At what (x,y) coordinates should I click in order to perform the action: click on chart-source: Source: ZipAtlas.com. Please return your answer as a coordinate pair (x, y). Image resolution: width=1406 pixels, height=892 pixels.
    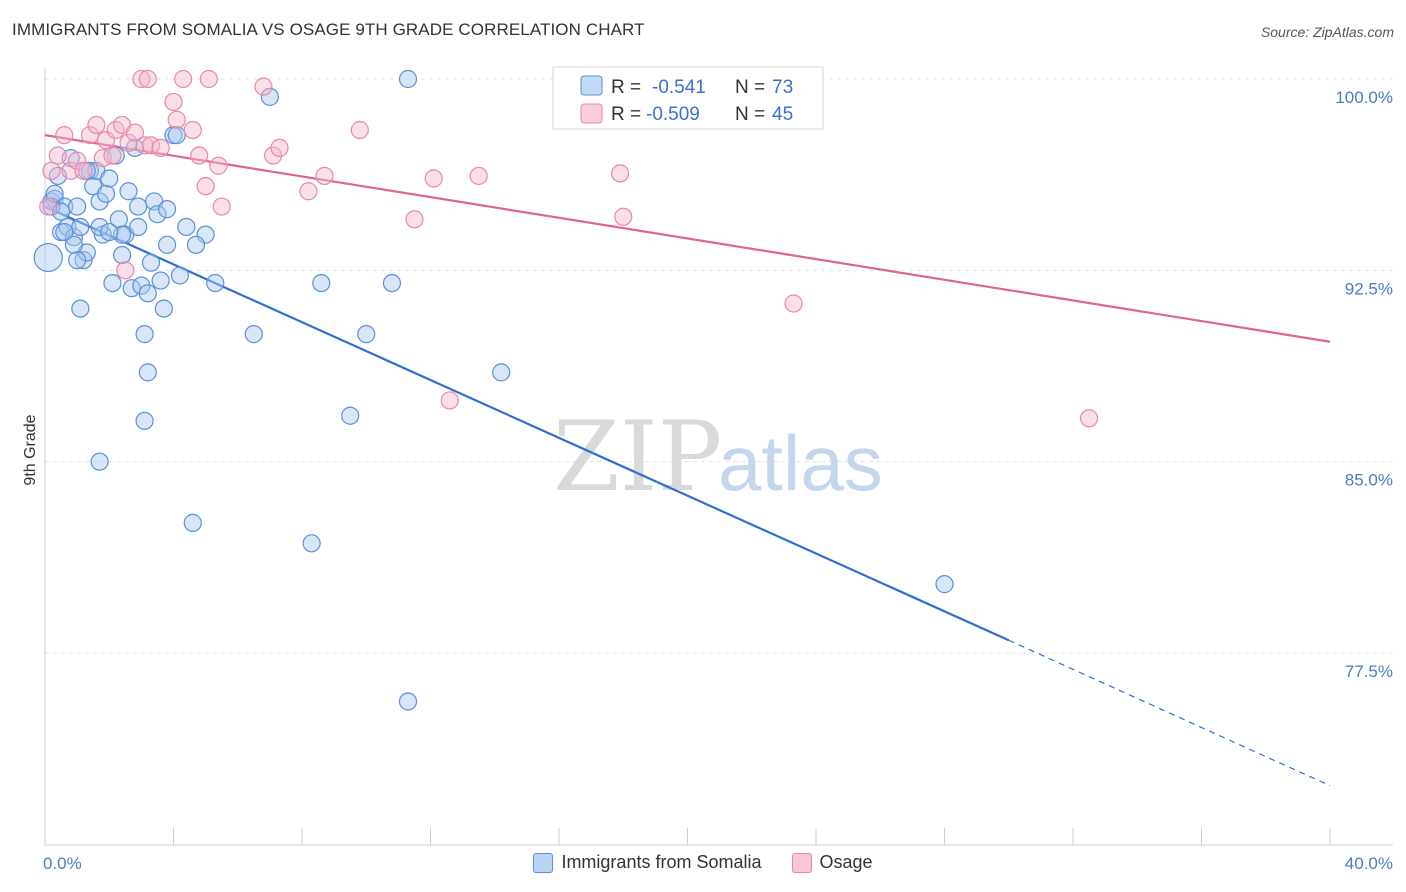
    Looking at the image, I should click on (1327, 32).